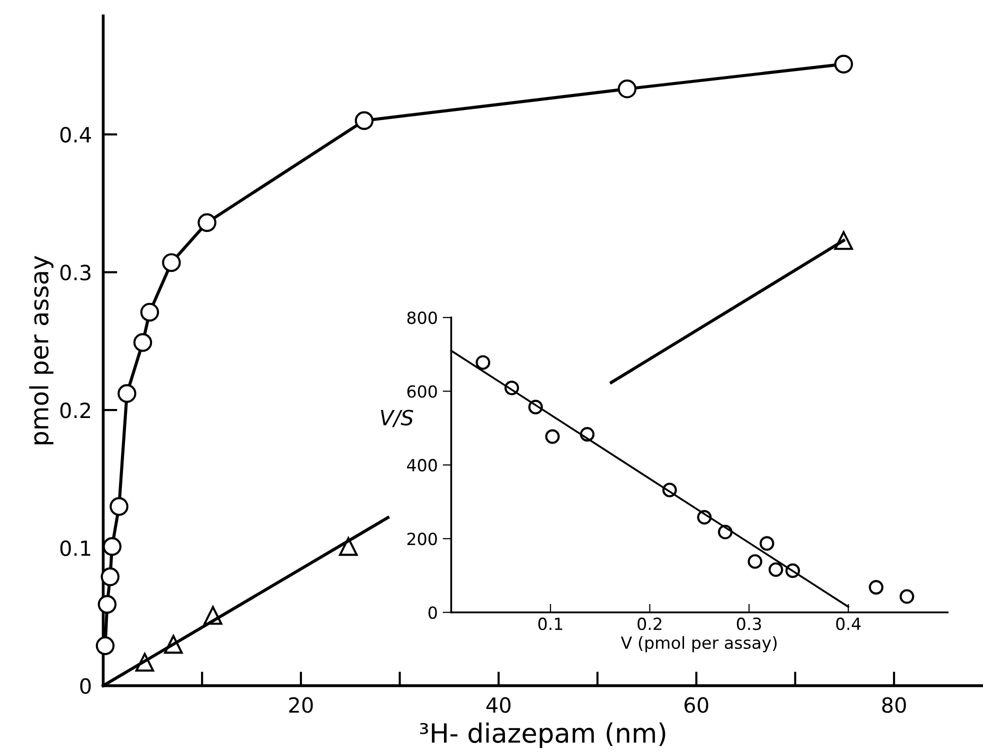 This screenshot has width=983, height=756. Describe the element at coordinates (498, 705) in the screenshot. I see `x-tick-label: 40` at that location.